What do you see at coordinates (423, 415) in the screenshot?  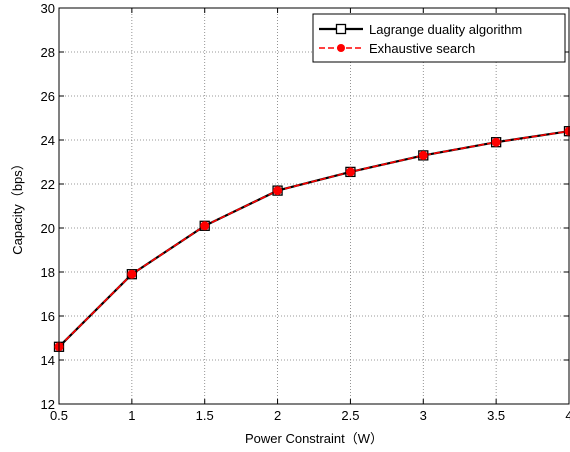 I see `x-tick-label: 3` at bounding box center [423, 415].